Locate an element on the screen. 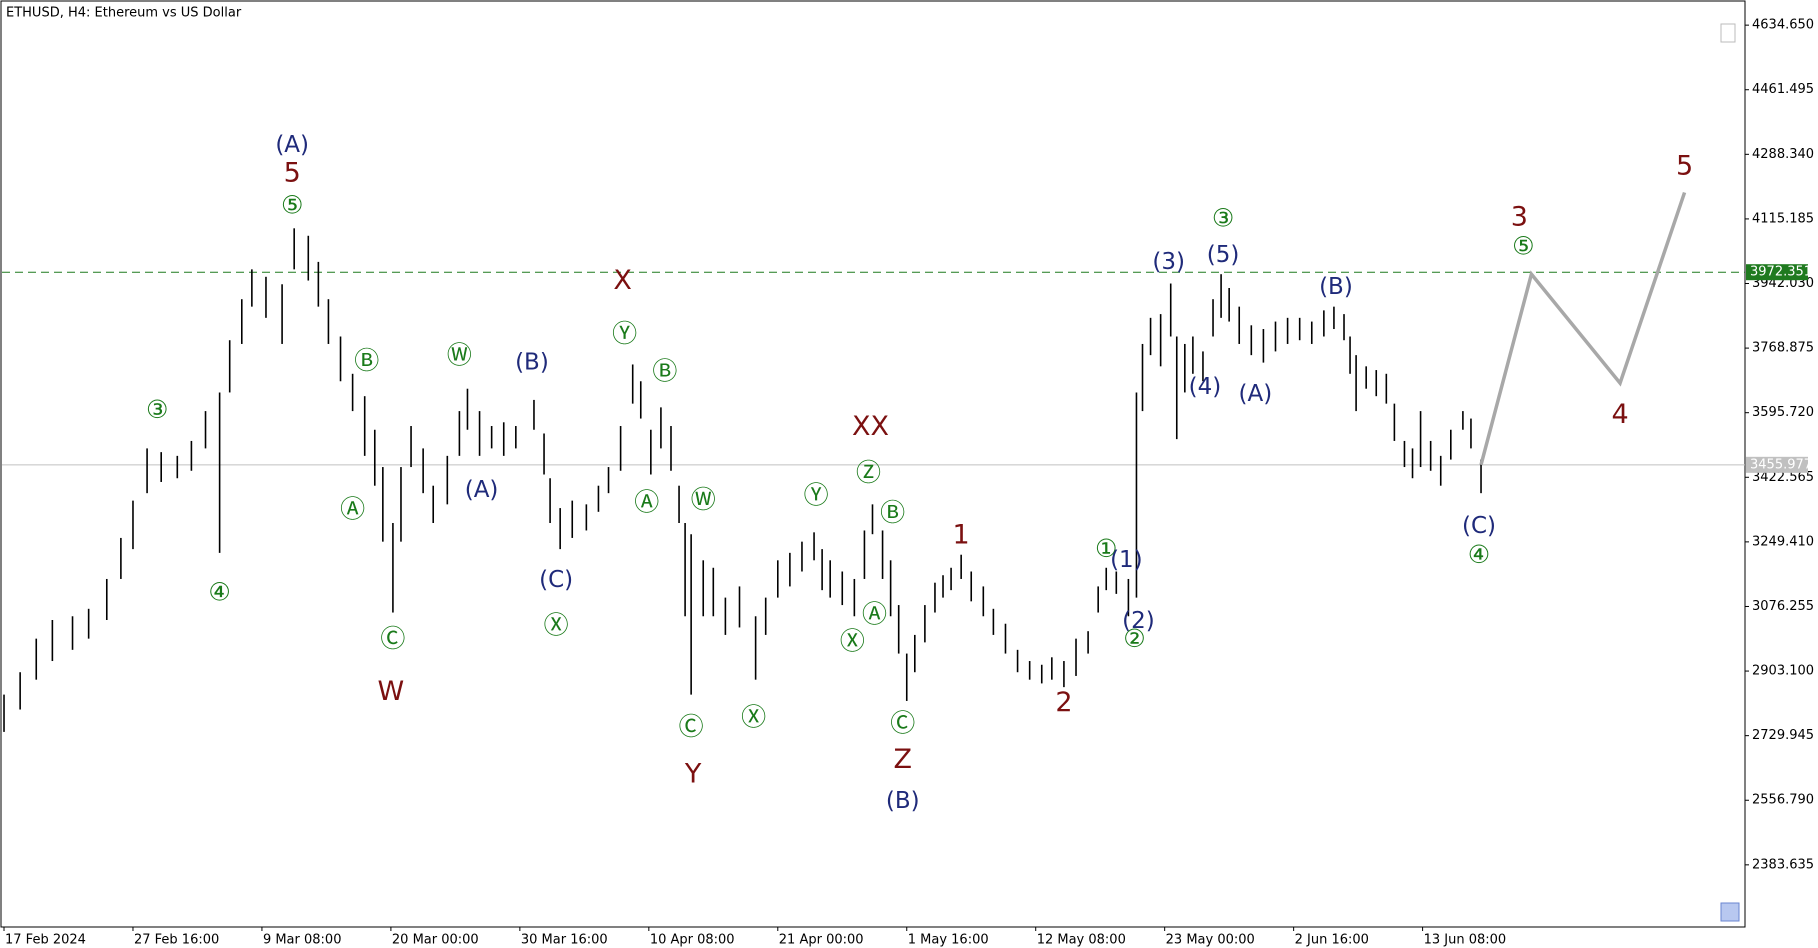  y-tick-label: 3076.255 is located at coordinates (1783, 606).